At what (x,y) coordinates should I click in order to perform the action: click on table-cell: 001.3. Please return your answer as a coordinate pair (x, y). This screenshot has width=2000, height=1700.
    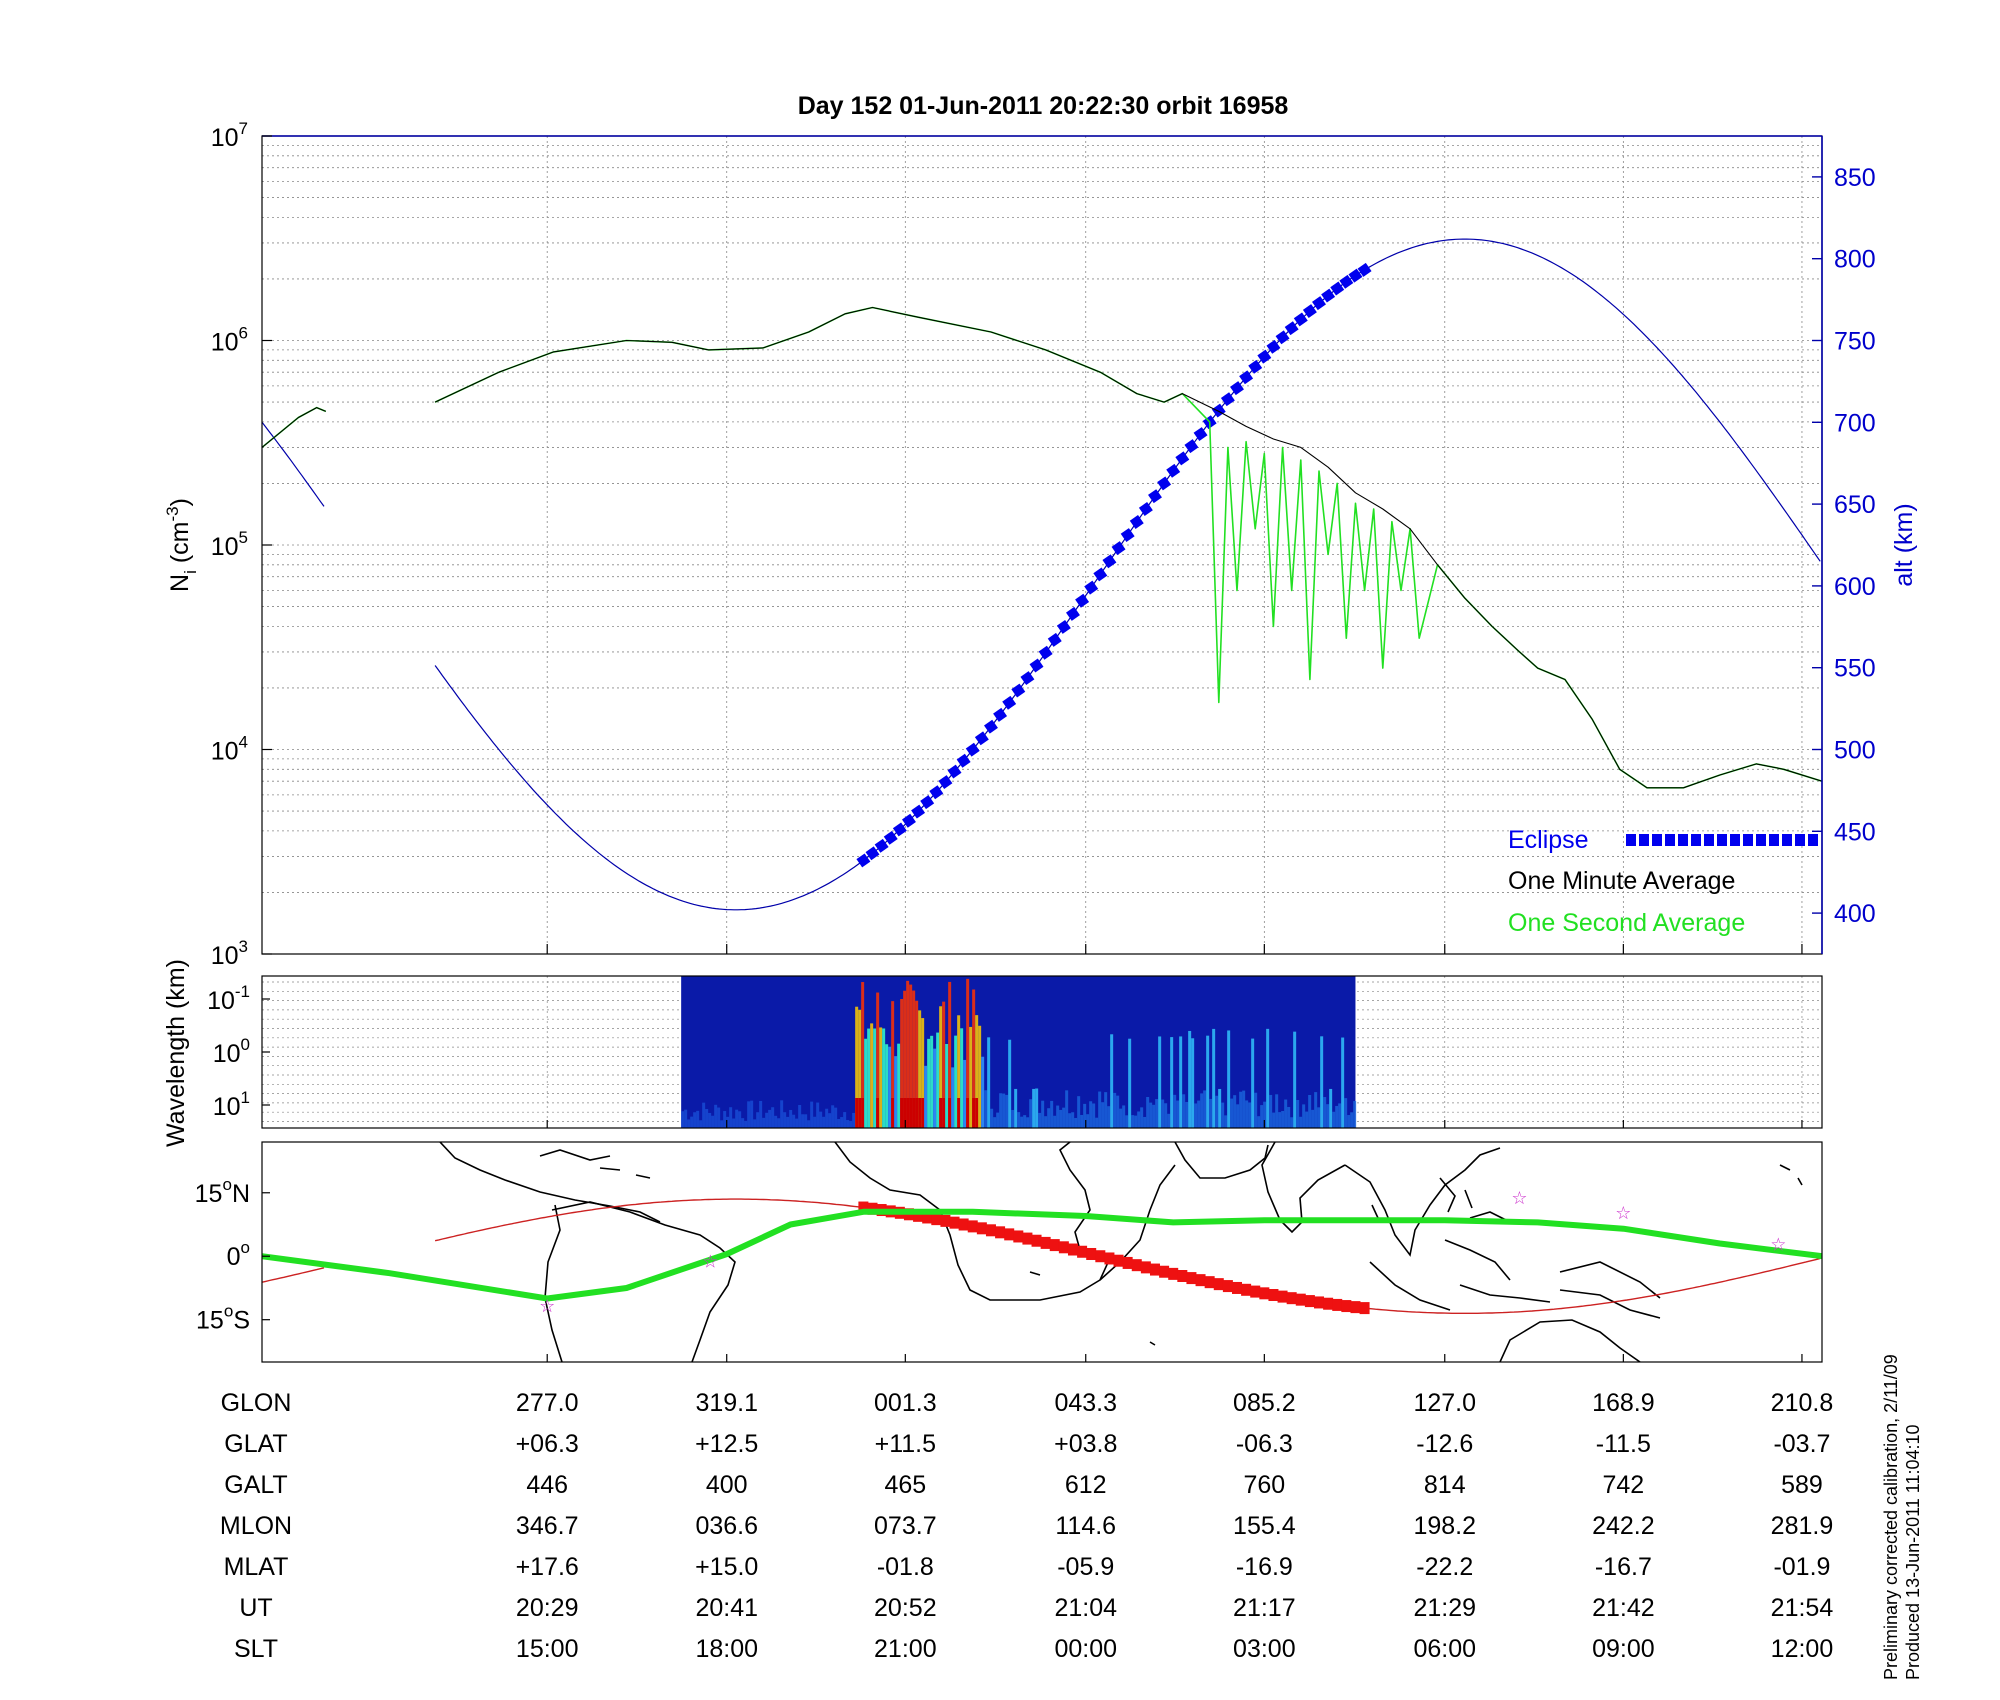
    Looking at the image, I should click on (905, 1403).